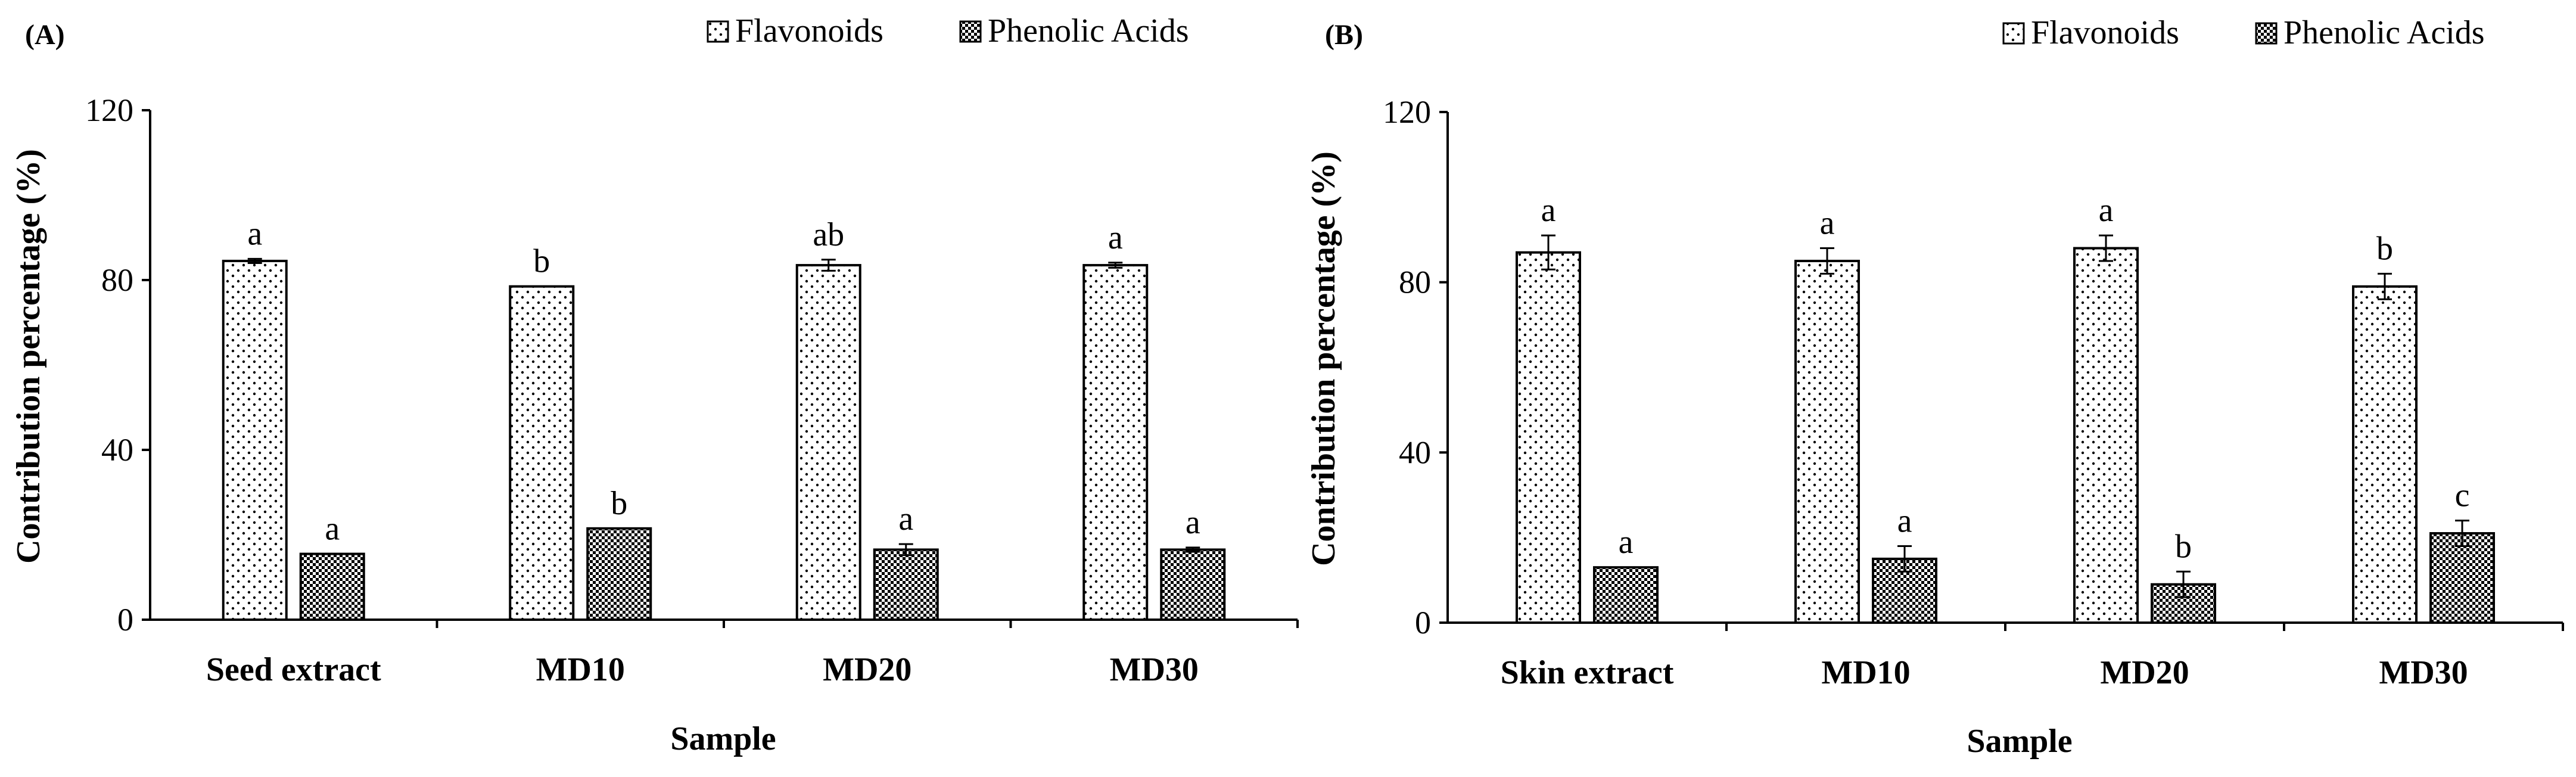 The image size is (2576, 777). Describe the element at coordinates (2462, 495) in the screenshot. I see `significance-letter: c` at that location.